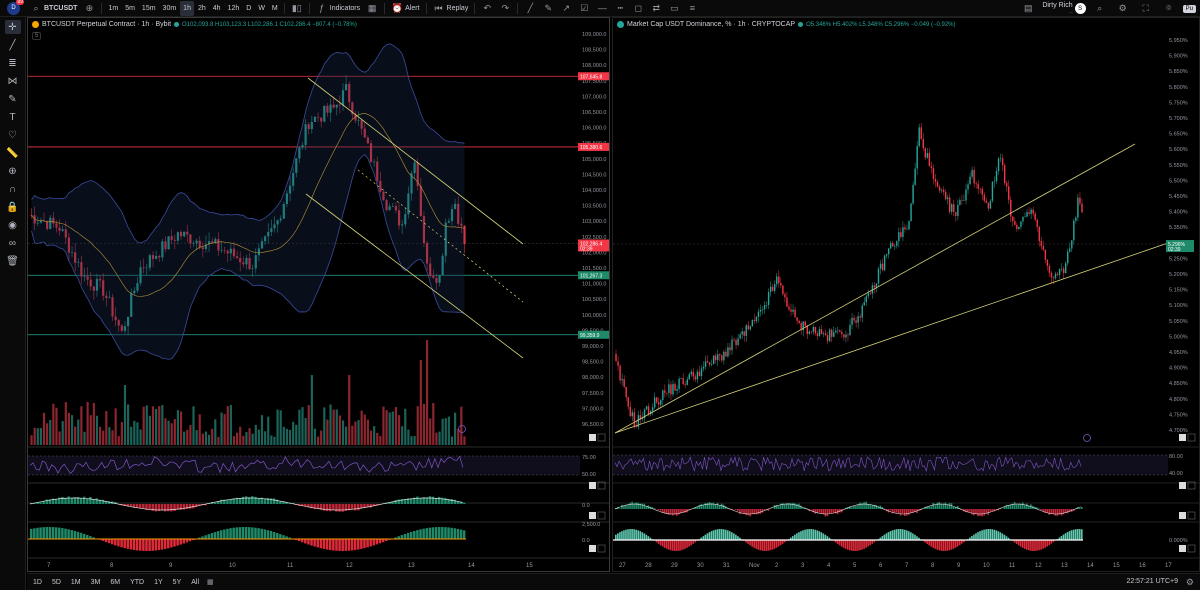 This screenshot has height=590, width=1200. What do you see at coordinates (210, 582) in the screenshot?
I see `calendar-icon: ▦` at bounding box center [210, 582].